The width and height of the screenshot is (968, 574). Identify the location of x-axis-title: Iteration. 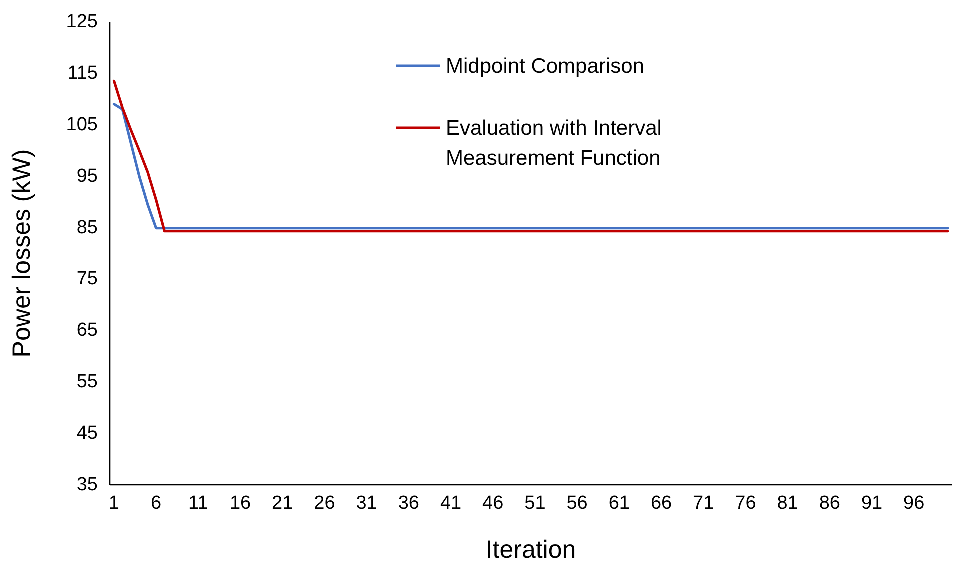
(531, 550).